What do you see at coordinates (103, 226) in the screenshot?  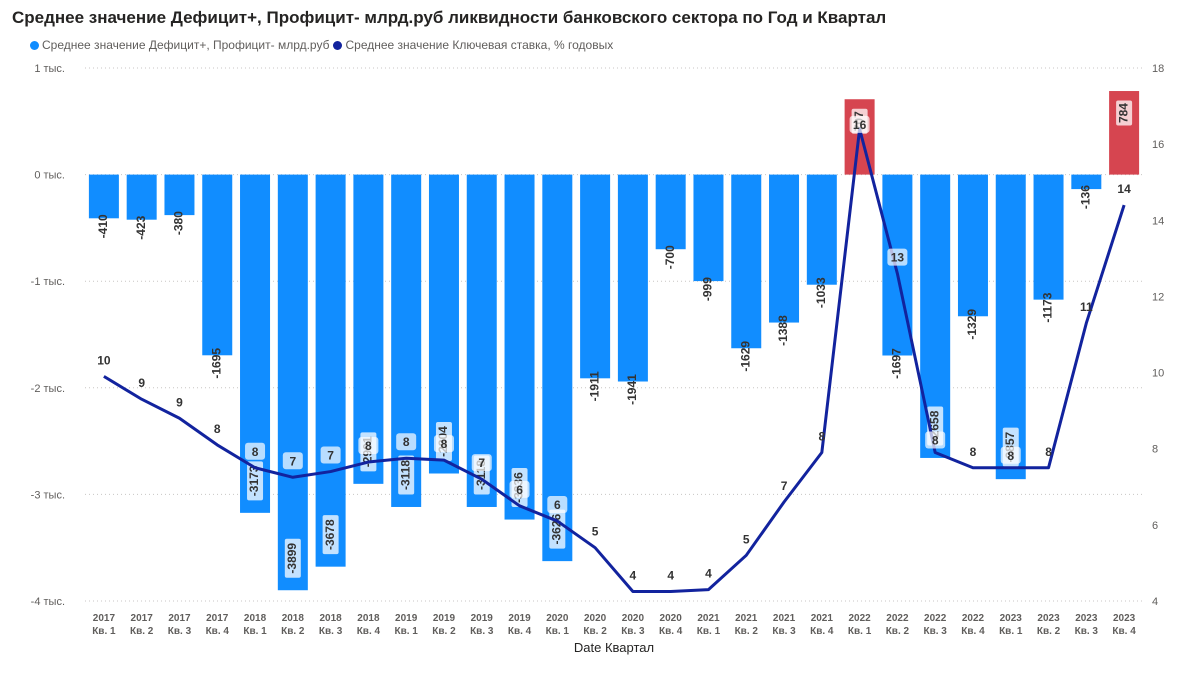 I see `bar-value-label: -410` at bounding box center [103, 226].